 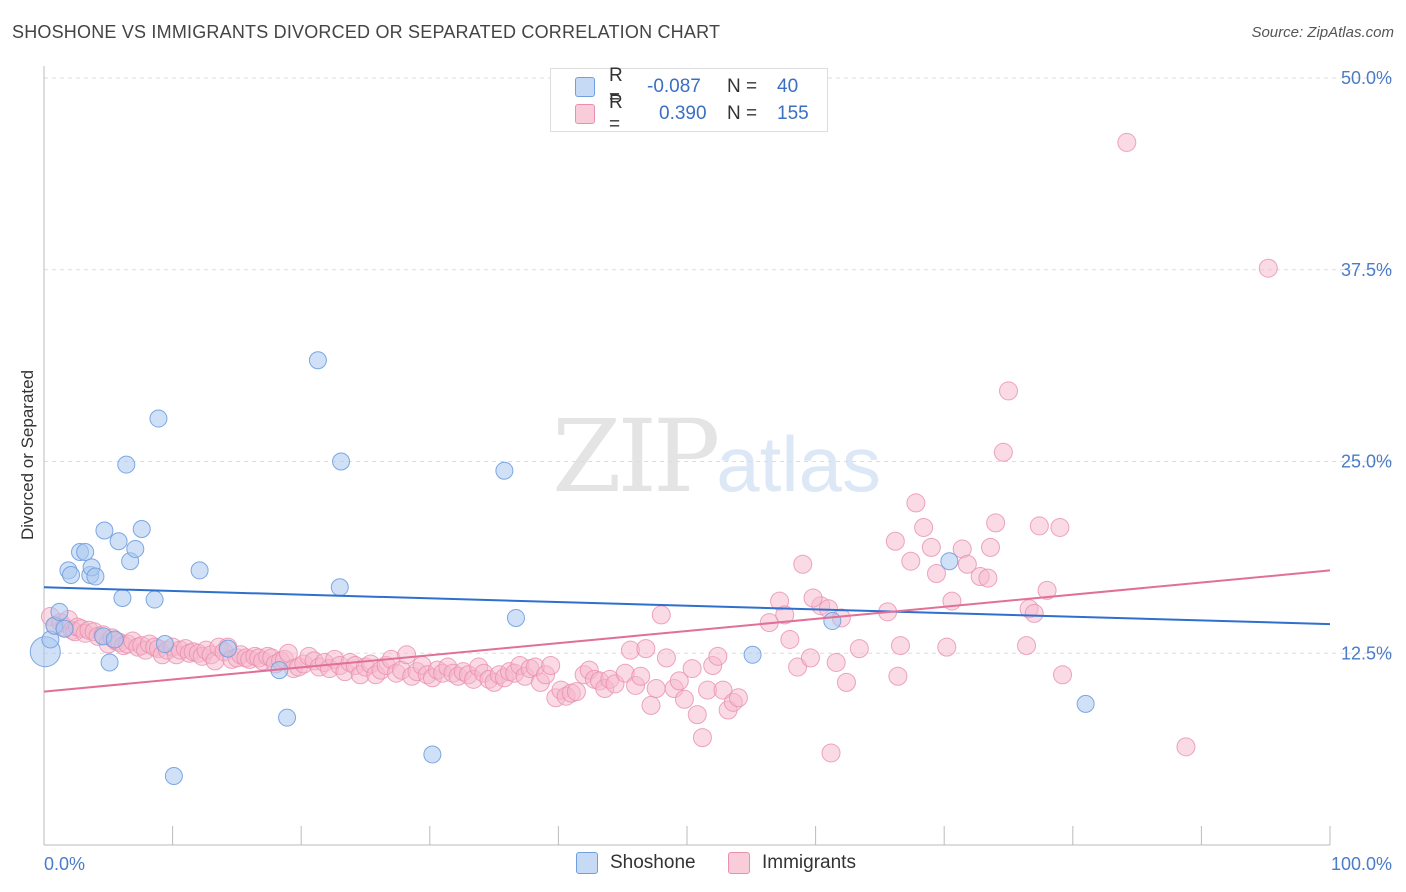 What do you see at coordinates (636, 456) in the screenshot?
I see `watermark-zip: ZIP` at bounding box center [636, 456].